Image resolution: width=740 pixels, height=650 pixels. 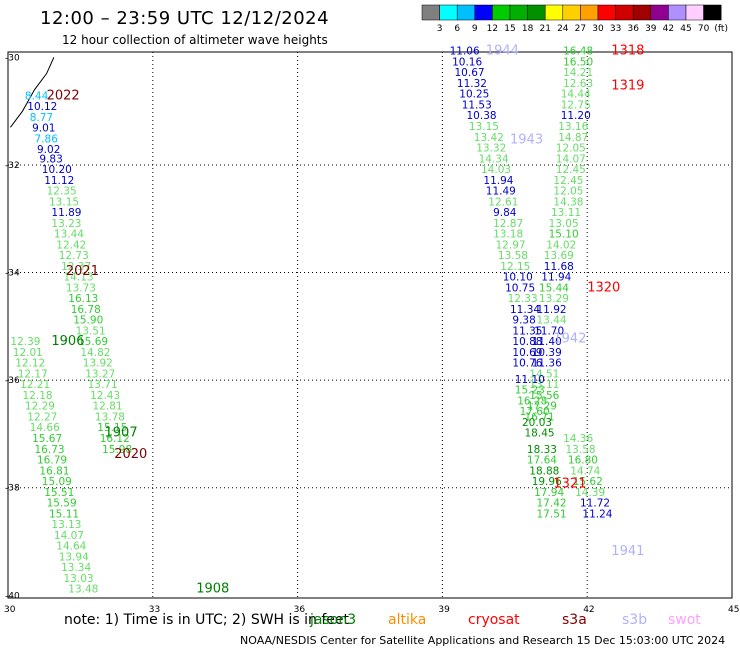 I want to click on wave-height-point: 10.12, so click(x=42, y=107).